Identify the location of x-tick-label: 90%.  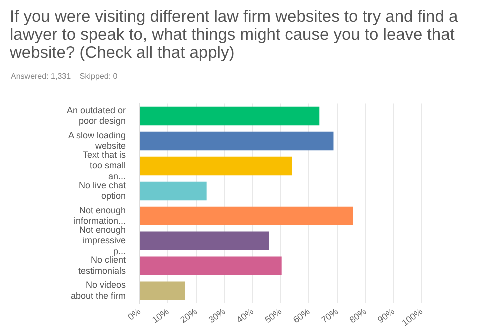
(386, 316).